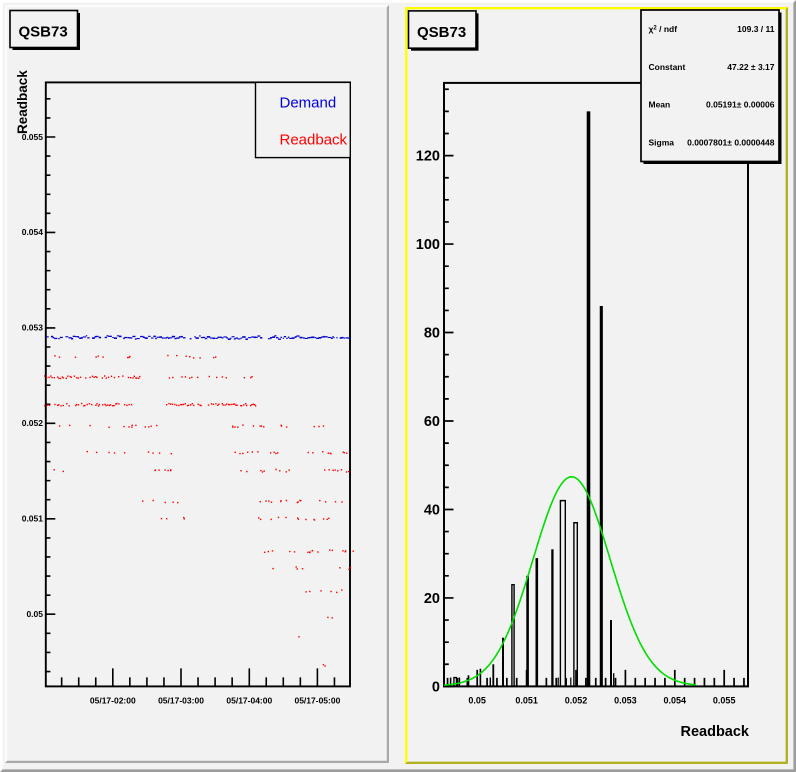 The width and height of the screenshot is (796, 772). Describe the element at coordinates (660, 105) in the screenshot. I see `svg-text: Mean` at that location.